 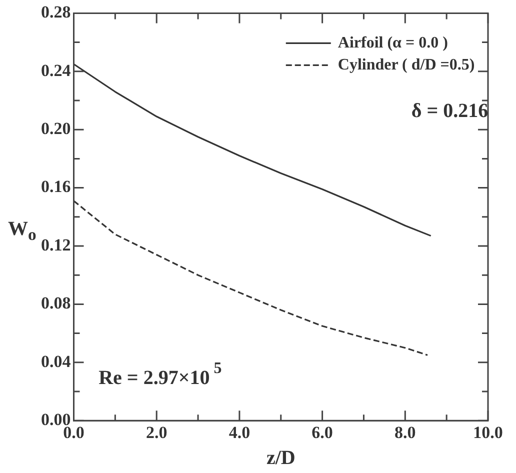 I want to click on y-tick-label: 0.08, so click(x=56, y=303).